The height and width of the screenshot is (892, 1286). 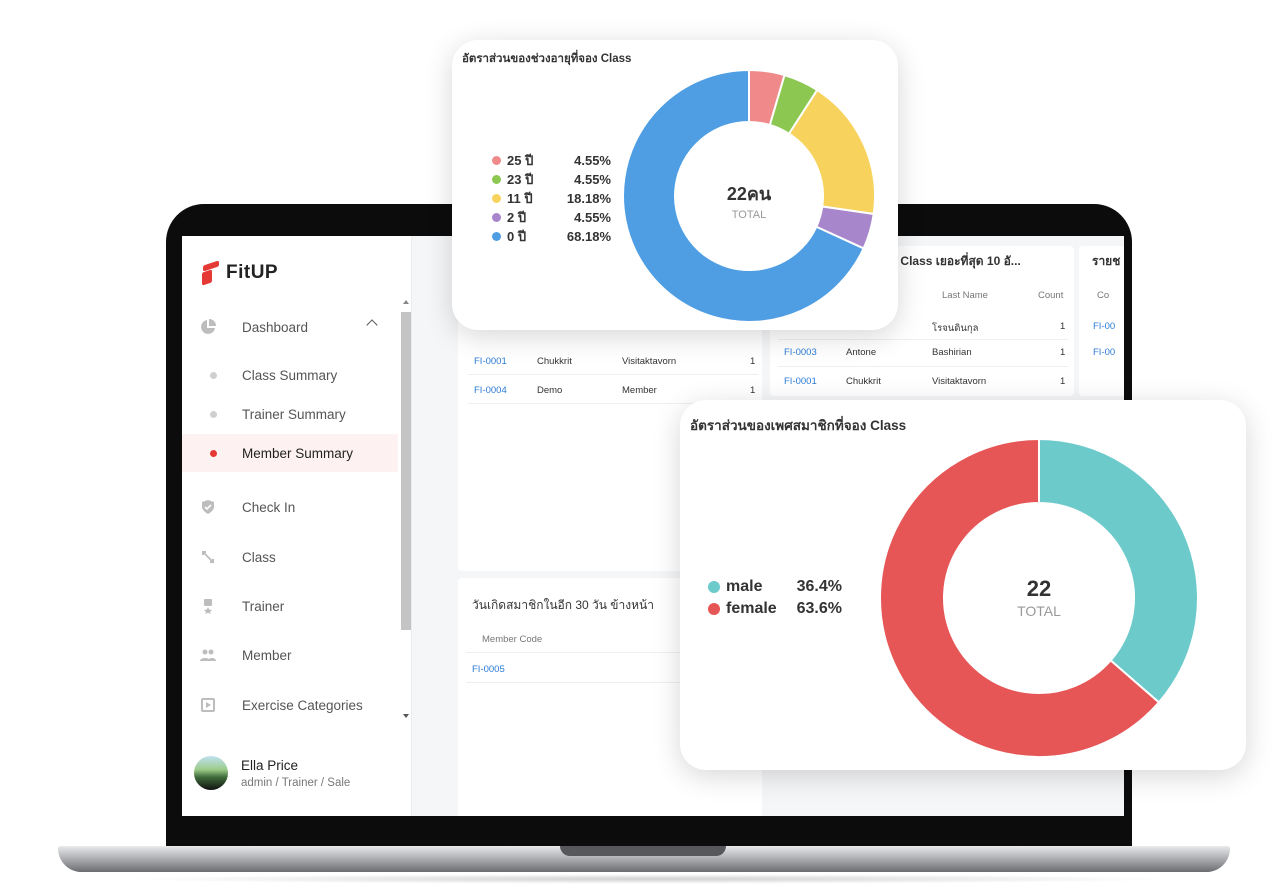 I want to click on gender-donut-chart, so click(x=1039, y=597).